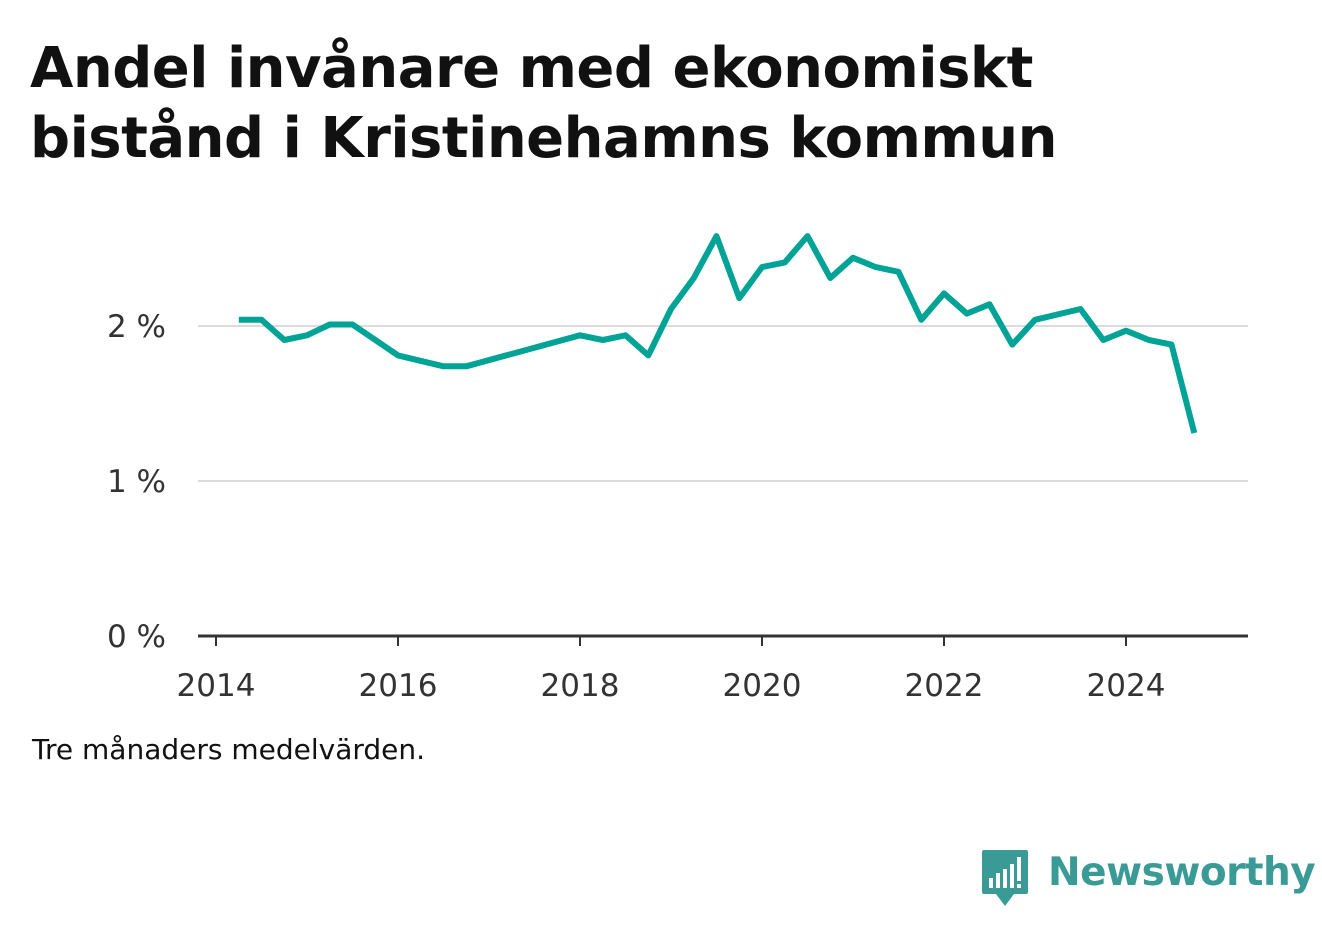 Image resolution: width=1322 pixels, height=939 pixels. What do you see at coordinates (398, 686) in the screenshot?
I see `x-tick-label: 2016` at bounding box center [398, 686].